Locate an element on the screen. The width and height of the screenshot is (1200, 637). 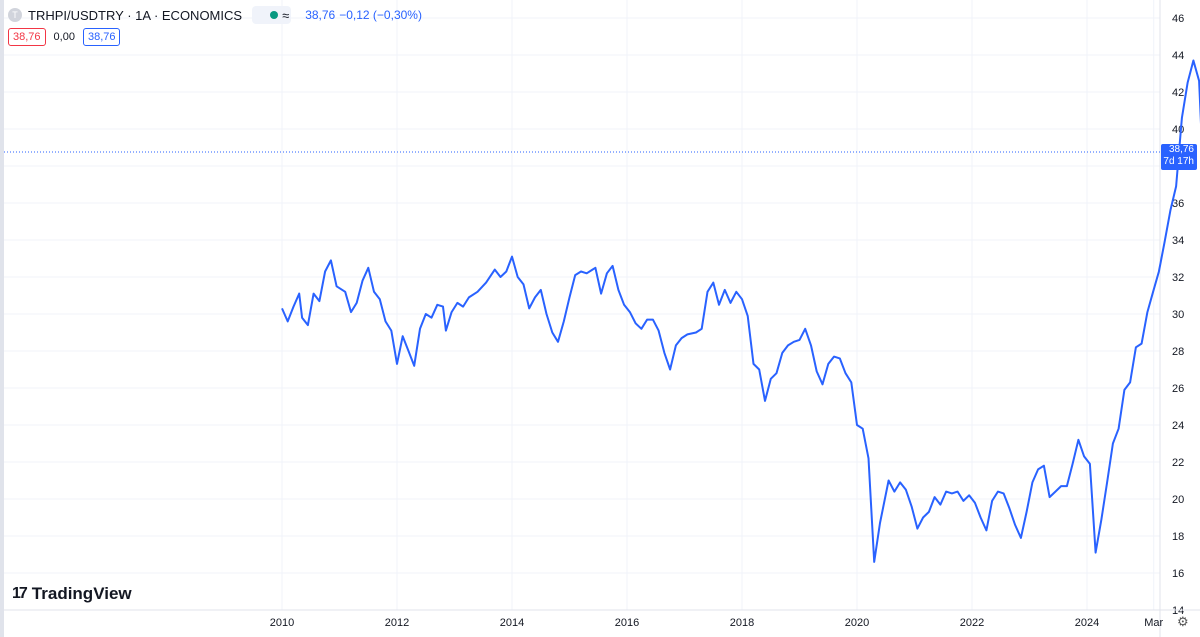
price-boxes: 38,76 0,00 38,76 is located at coordinates (64, 37).